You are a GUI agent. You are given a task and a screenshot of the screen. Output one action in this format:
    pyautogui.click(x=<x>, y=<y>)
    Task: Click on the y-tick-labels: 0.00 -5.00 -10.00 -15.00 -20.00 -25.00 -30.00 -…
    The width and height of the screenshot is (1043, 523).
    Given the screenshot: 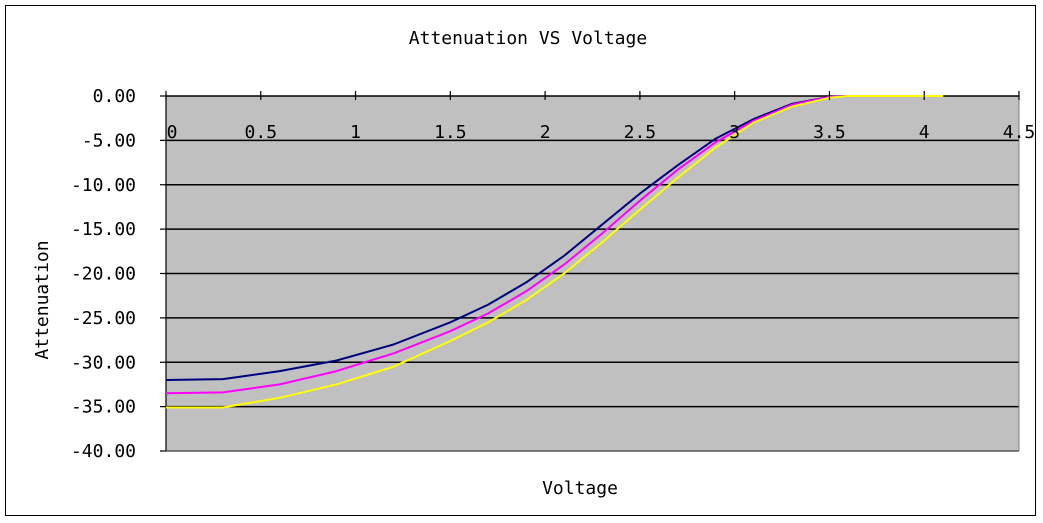 What is the action you would take?
    pyautogui.click(x=103, y=274)
    